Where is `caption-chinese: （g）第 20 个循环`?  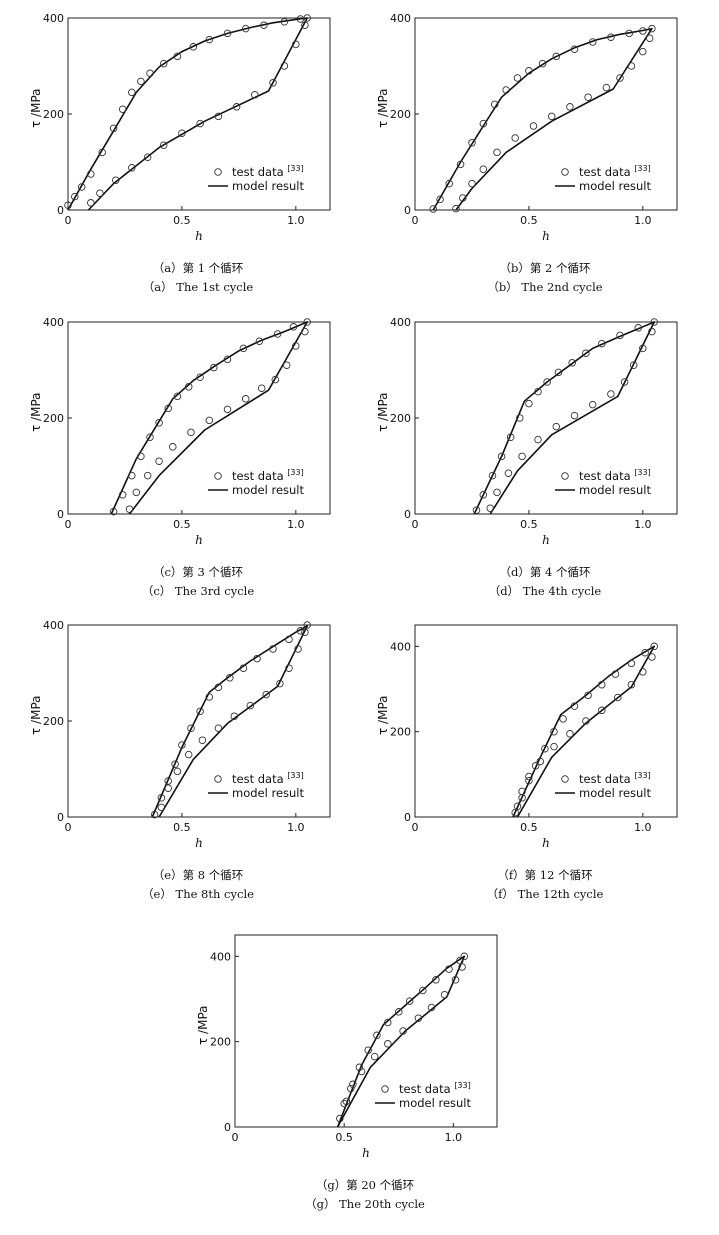 caption-chinese: （g）第 20 个循环 is located at coordinates (365, 1185).